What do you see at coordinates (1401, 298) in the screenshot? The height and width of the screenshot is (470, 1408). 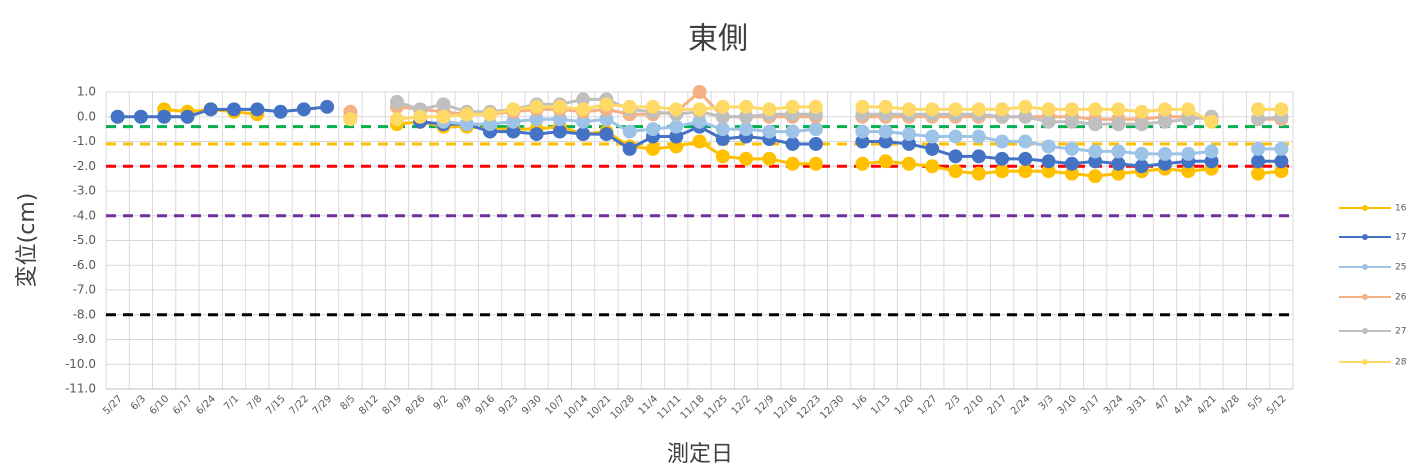 I see `legend-label: 26` at bounding box center [1401, 298].